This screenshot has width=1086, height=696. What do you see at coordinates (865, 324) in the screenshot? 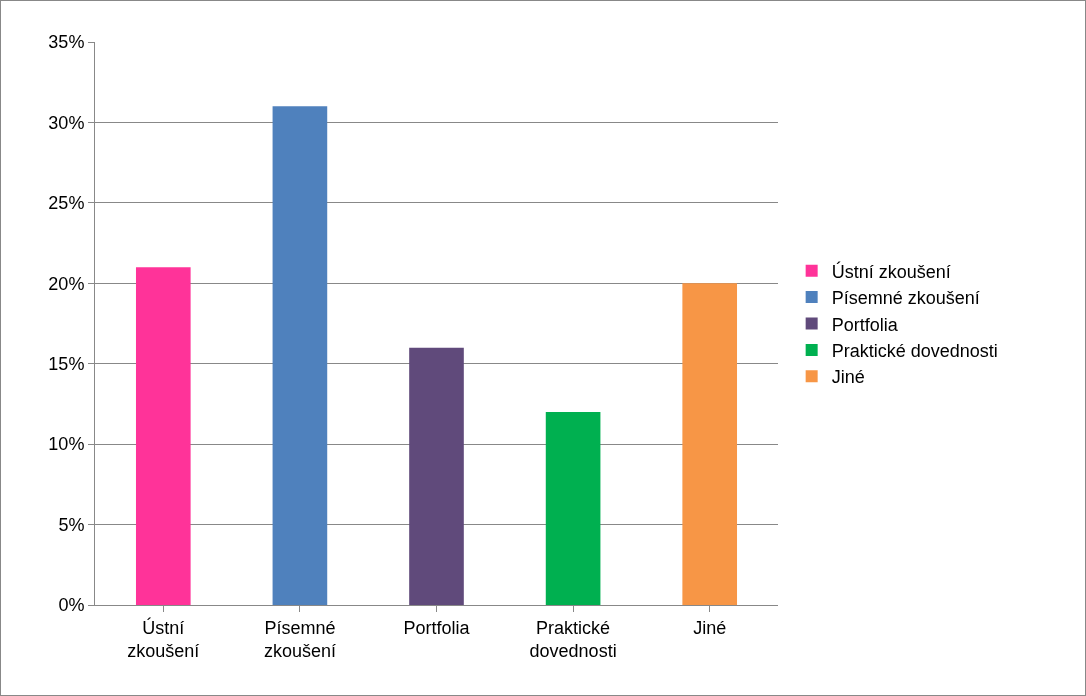
I see `legend-label: Portfolia` at bounding box center [865, 324].